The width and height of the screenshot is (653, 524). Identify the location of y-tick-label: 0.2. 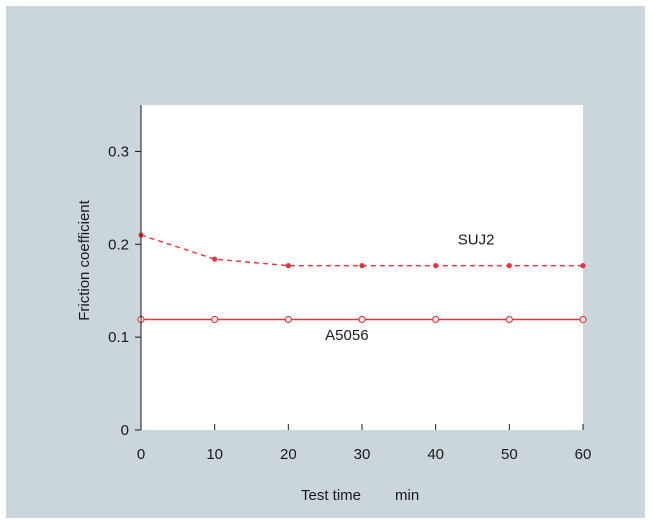
(118, 244).